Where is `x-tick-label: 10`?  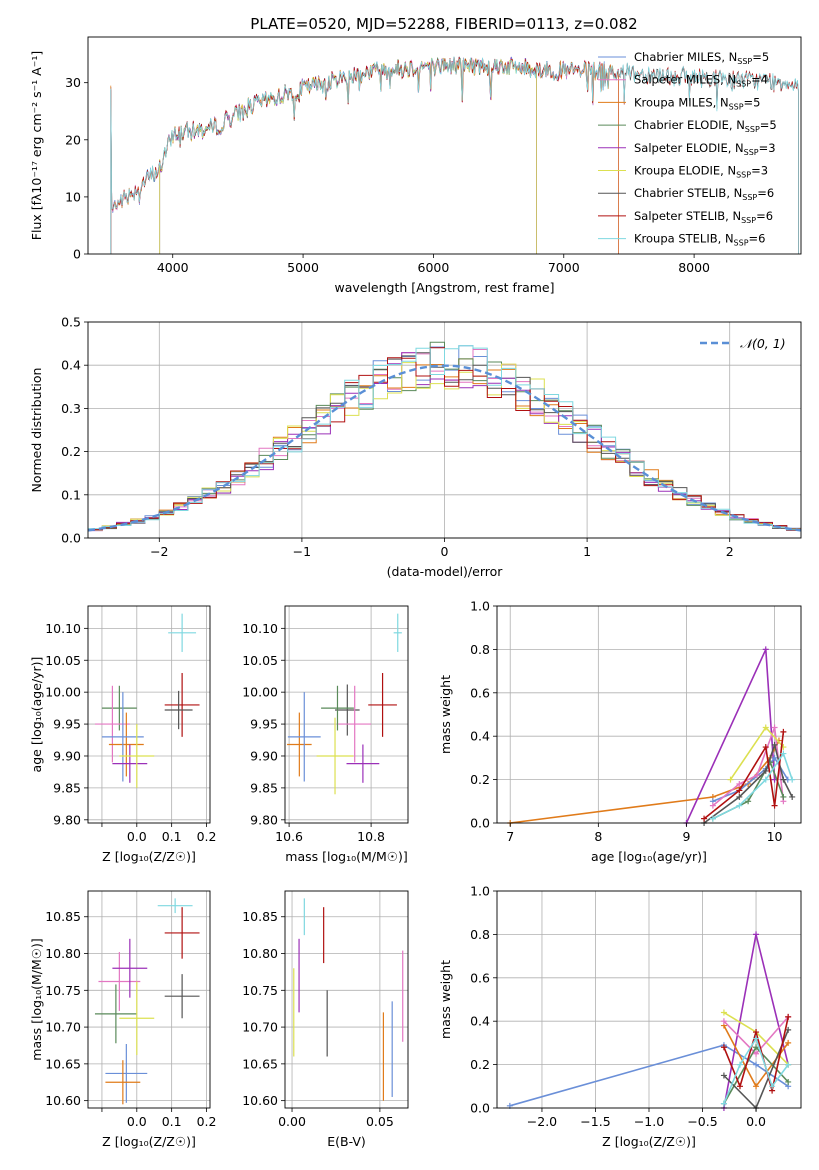
x-tick-label: 10 is located at coordinates (775, 836).